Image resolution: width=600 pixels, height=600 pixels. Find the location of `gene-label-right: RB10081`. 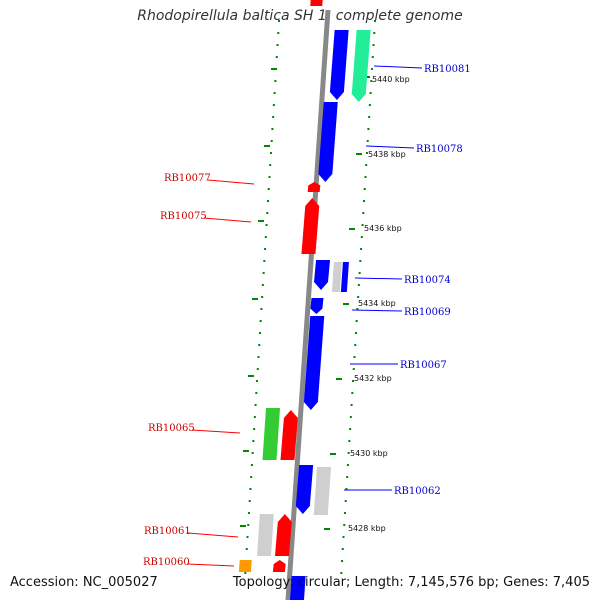

gene-label-right: RB10081 is located at coordinates (447, 69).